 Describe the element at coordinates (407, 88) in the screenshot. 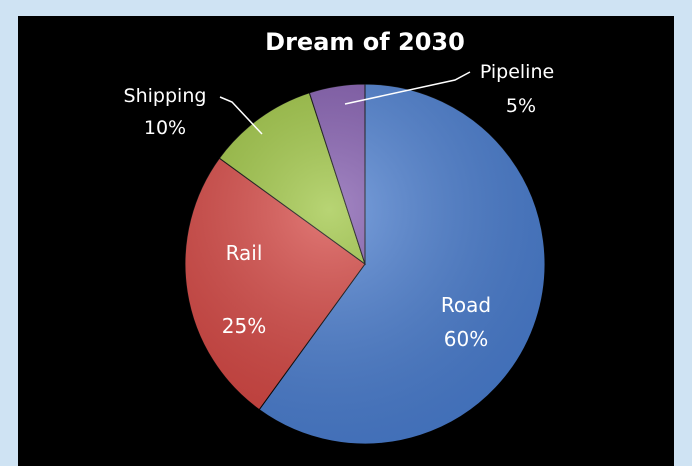

I see `leader-line-pipeline` at that location.